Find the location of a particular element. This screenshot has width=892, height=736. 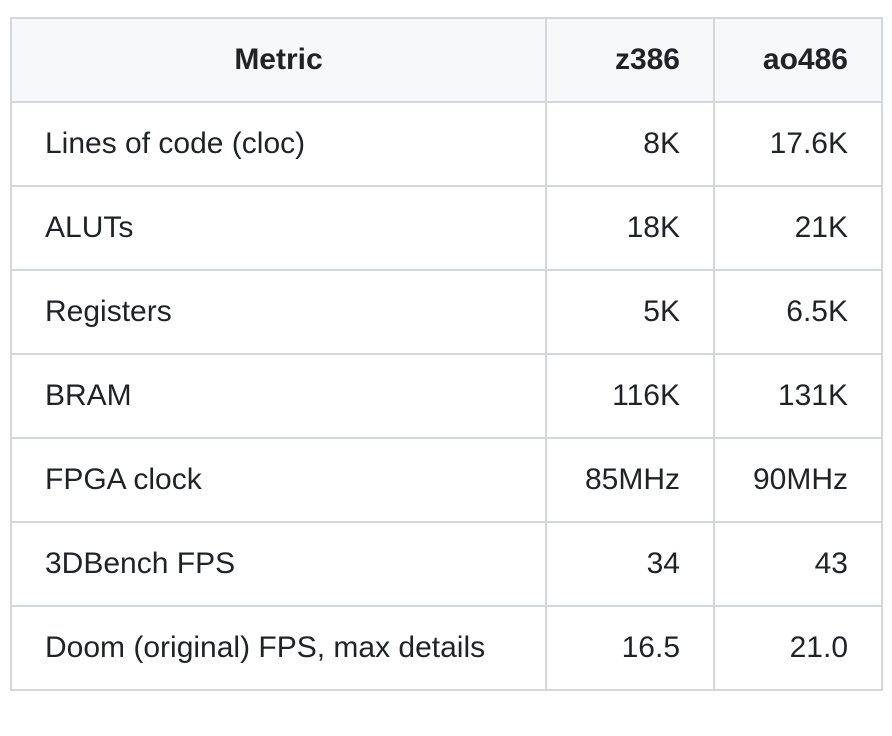

value-cell: 16.5 is located at coordinates (630, 648).